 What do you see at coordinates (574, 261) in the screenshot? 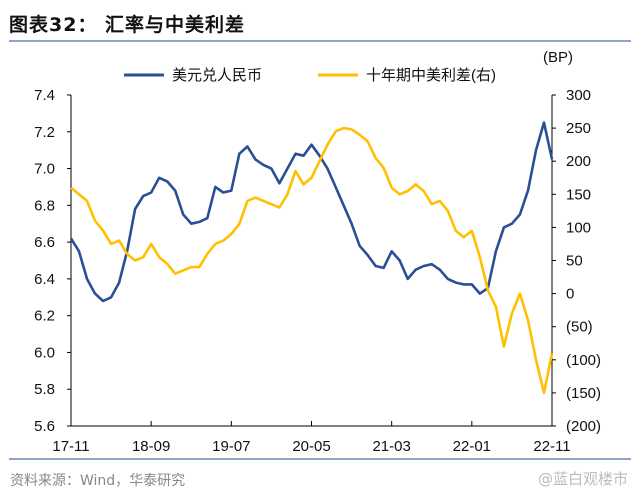
I see `right-tick-label: 50` at bounding box center [574, 261].